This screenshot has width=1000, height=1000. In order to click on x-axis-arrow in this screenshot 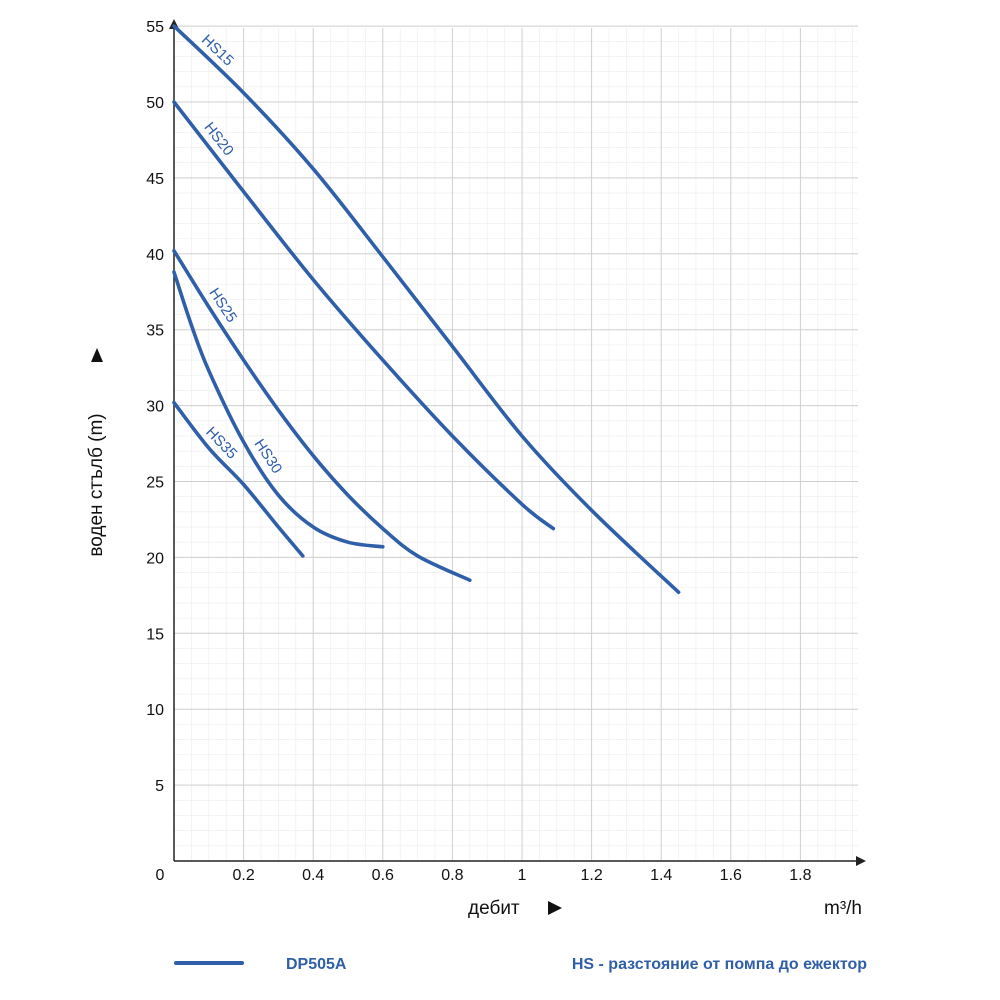, I will do `click(861, 861)`.